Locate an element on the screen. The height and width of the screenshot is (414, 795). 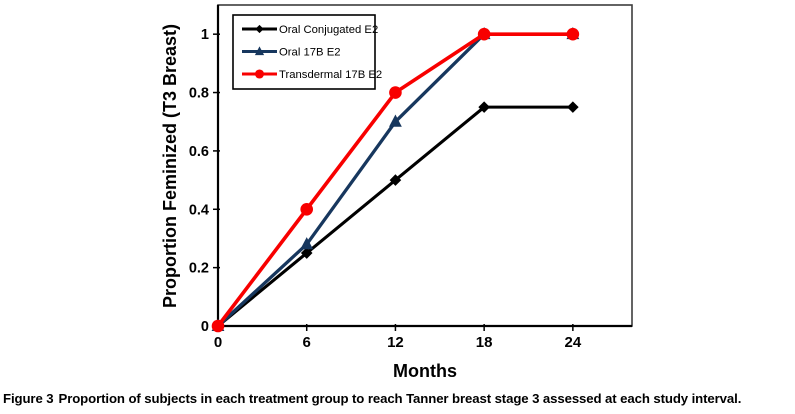
legend-item: Transdermal 17B E2 is located at coordinates (312, 75).